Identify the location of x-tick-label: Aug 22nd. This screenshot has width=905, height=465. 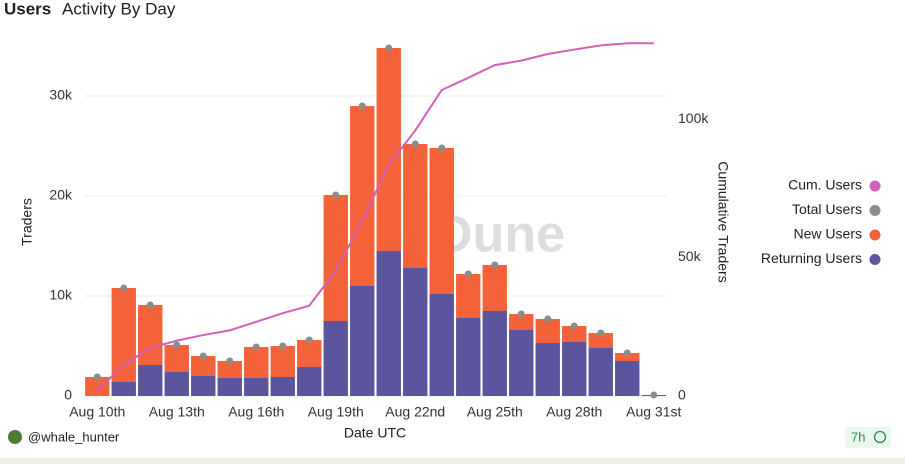
(415, 412).